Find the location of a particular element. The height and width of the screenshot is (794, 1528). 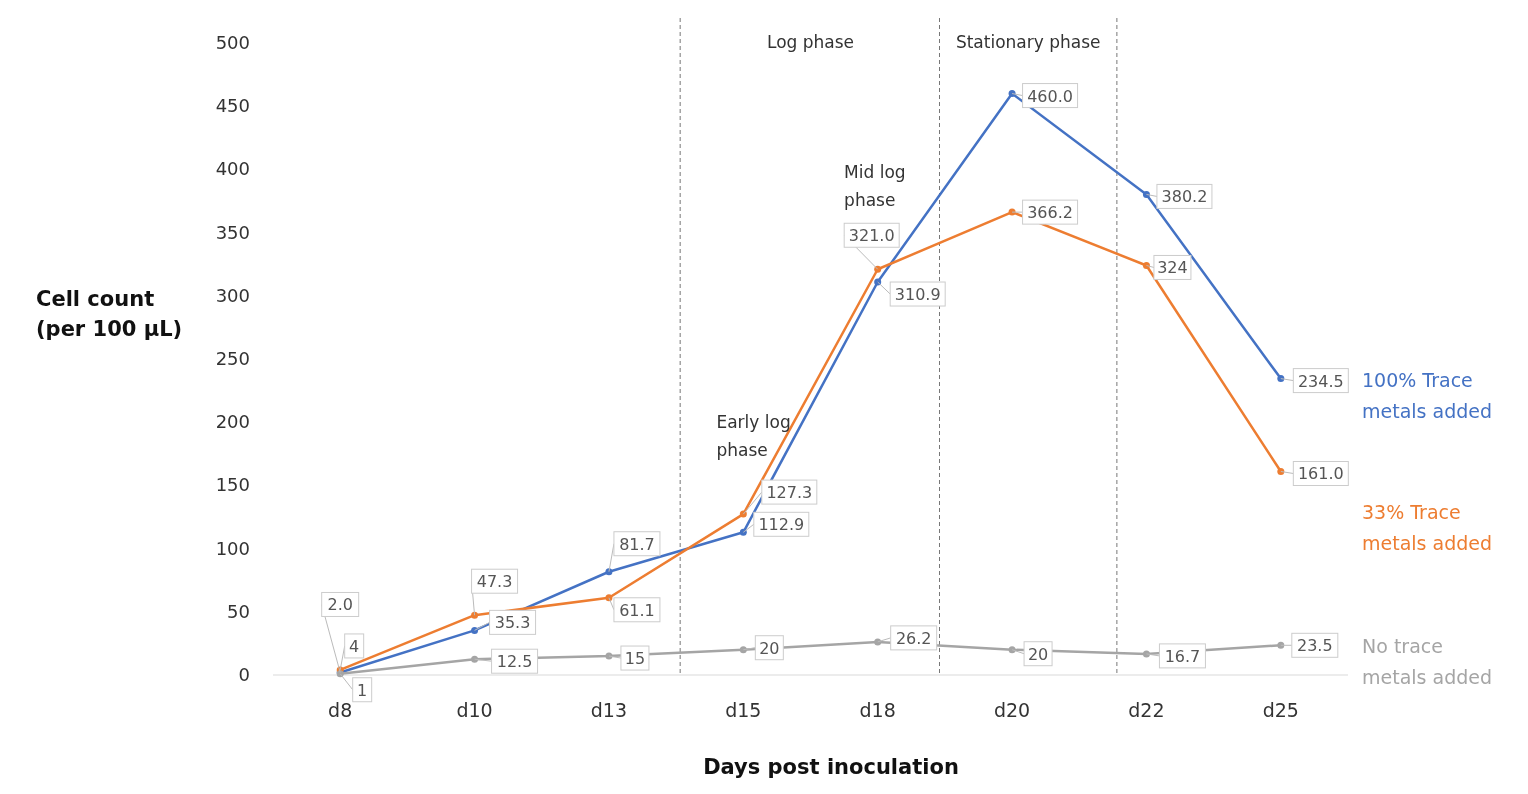

data-label: 26.2 is located at coordinates (913, 638).